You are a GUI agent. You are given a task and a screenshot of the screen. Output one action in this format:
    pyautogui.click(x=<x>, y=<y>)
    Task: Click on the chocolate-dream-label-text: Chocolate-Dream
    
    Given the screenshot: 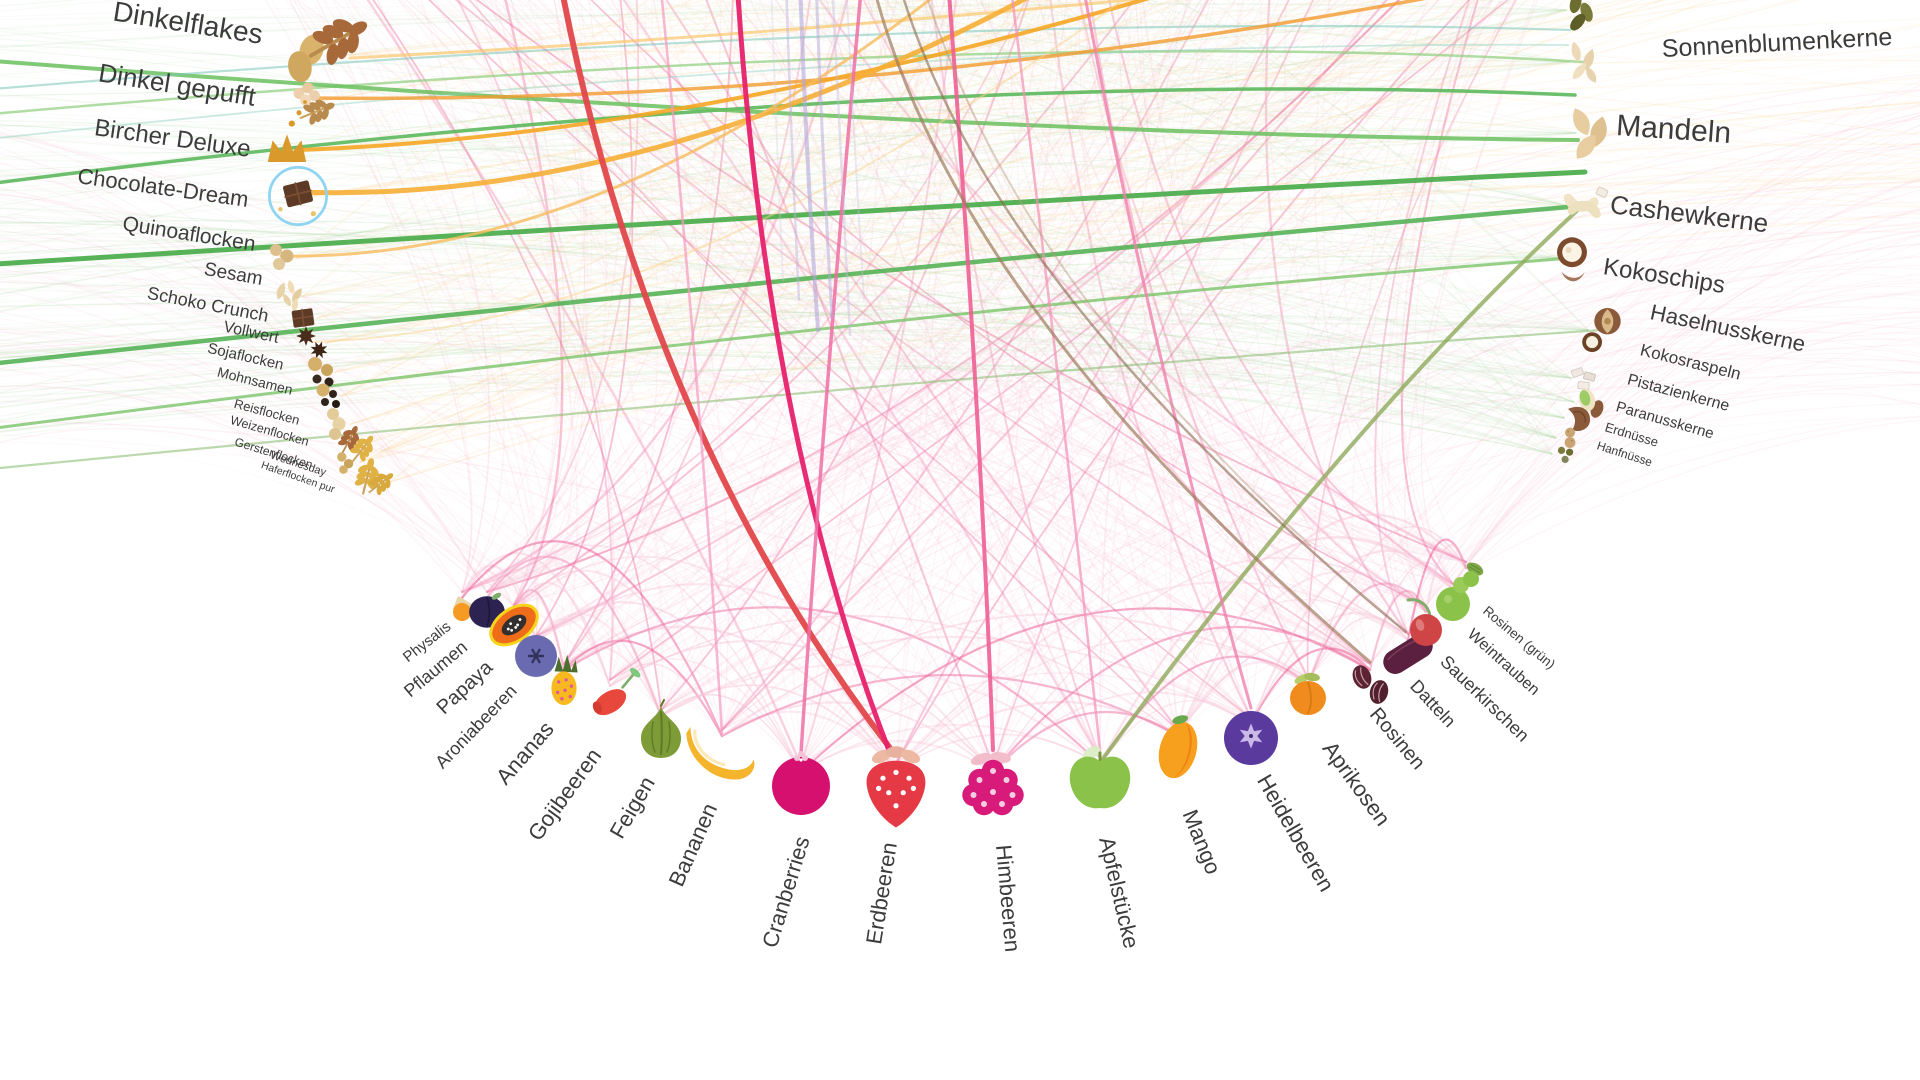 What is the action you would take?
    pyautogui.click(x=163, y=188)
    